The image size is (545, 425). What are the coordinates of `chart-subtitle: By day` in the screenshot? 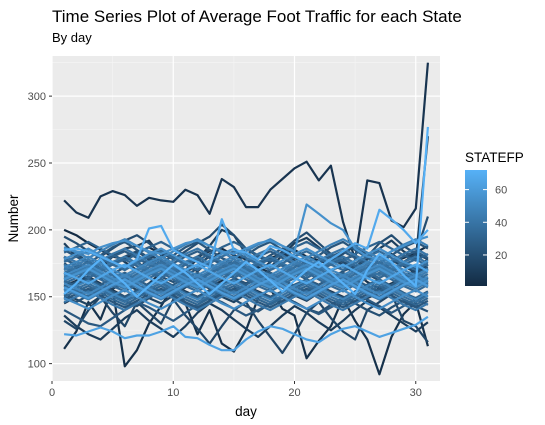 It's located at (72, 37).